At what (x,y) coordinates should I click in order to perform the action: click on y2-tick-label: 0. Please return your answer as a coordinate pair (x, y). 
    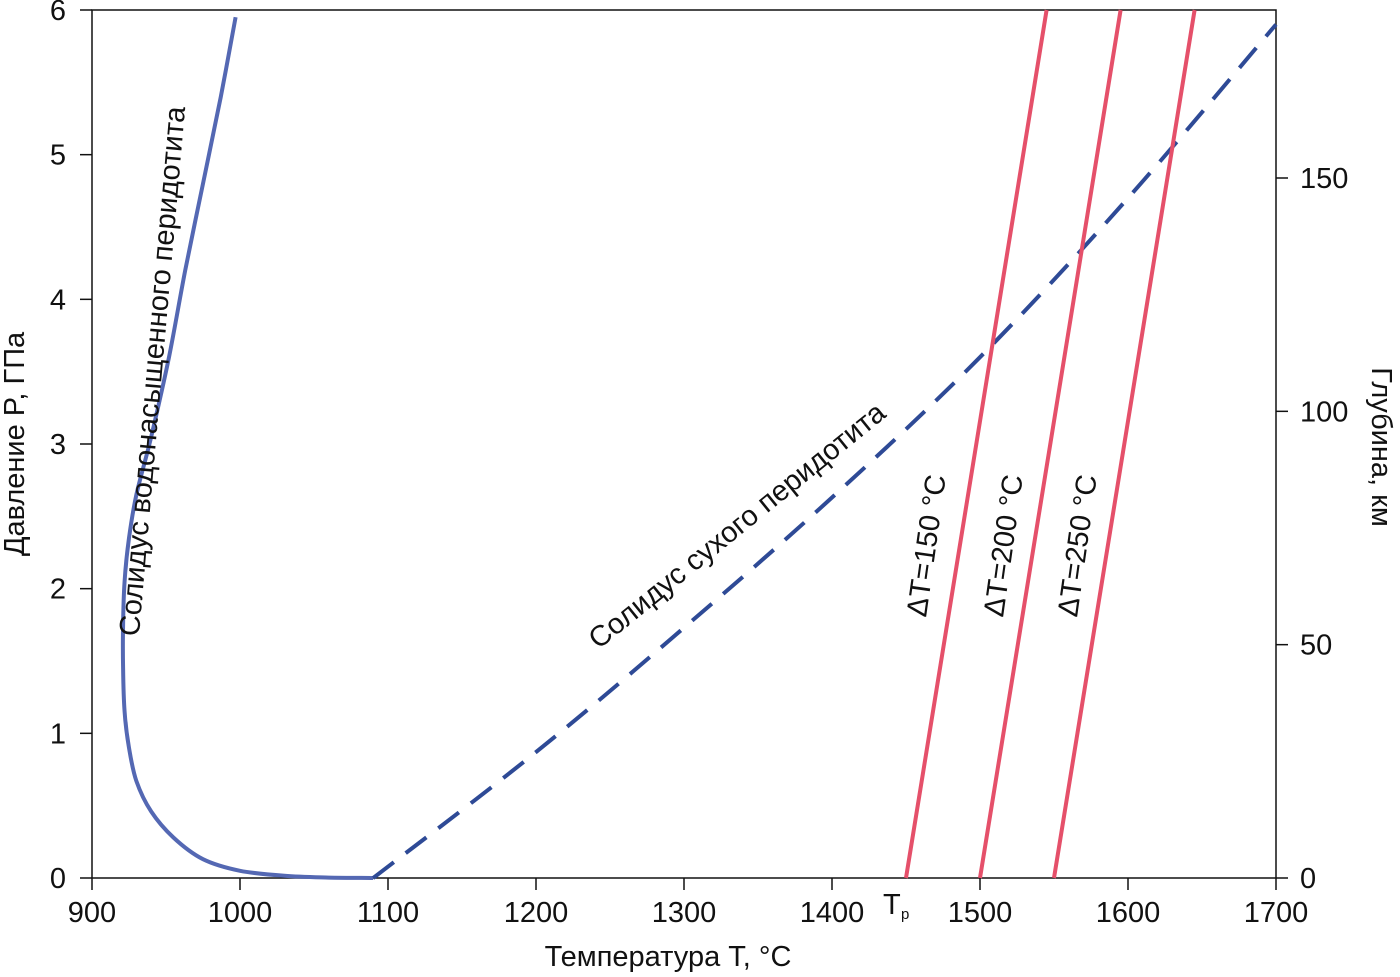
    Looking at the image, I should click on (1308, 879).